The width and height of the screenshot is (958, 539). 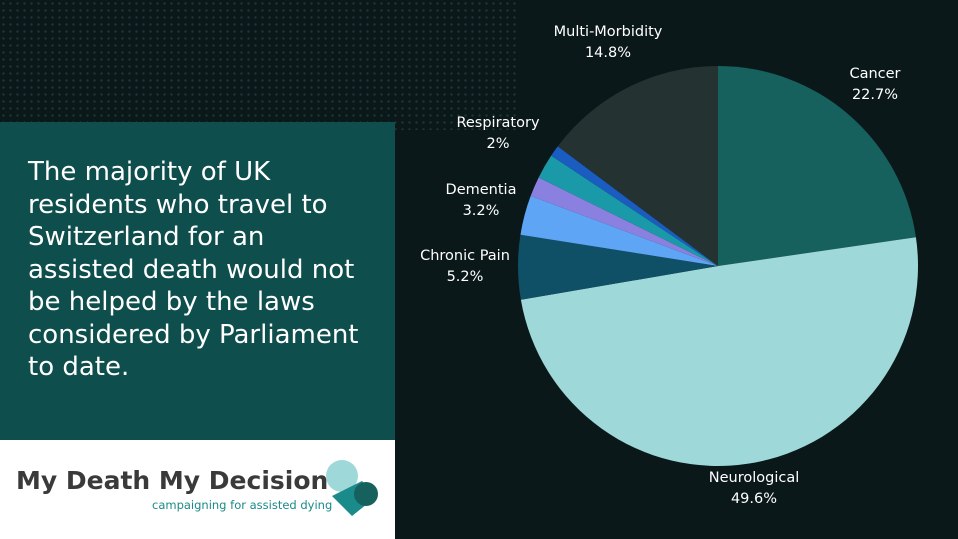 I want to click on logo-icon, so click(x=352, y=488).